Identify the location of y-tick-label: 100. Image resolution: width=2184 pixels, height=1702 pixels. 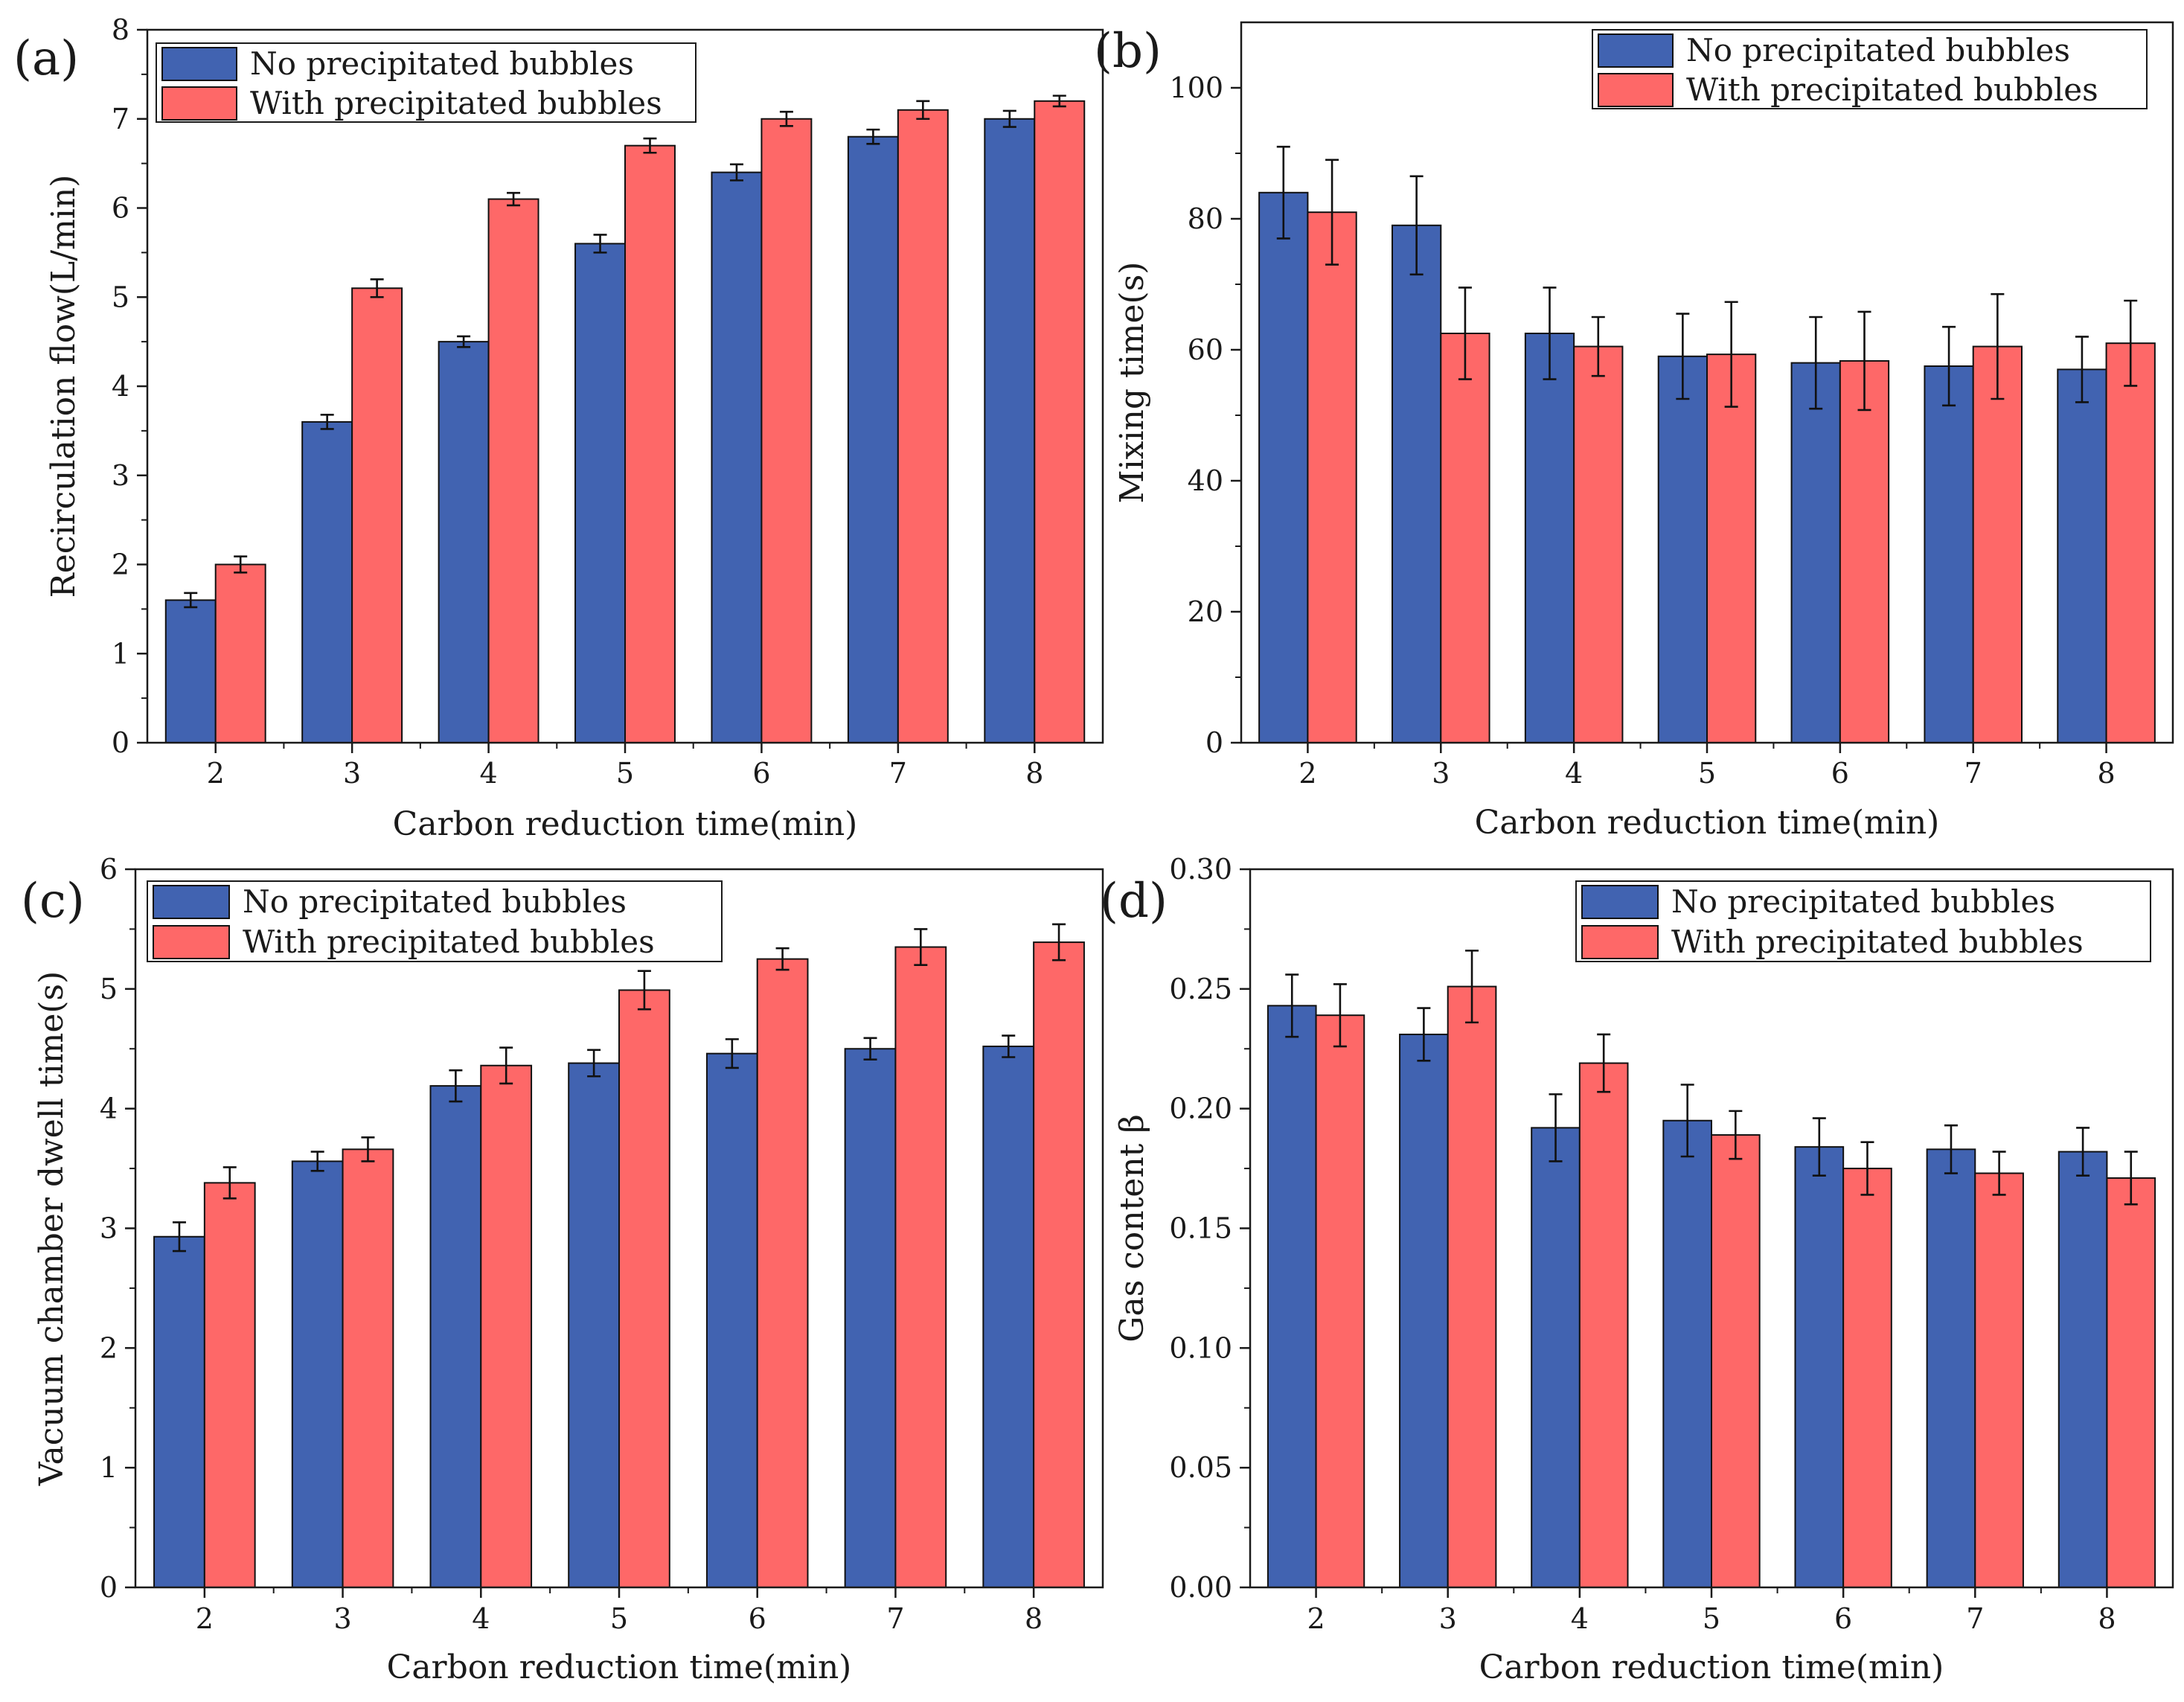
(1196, 87).